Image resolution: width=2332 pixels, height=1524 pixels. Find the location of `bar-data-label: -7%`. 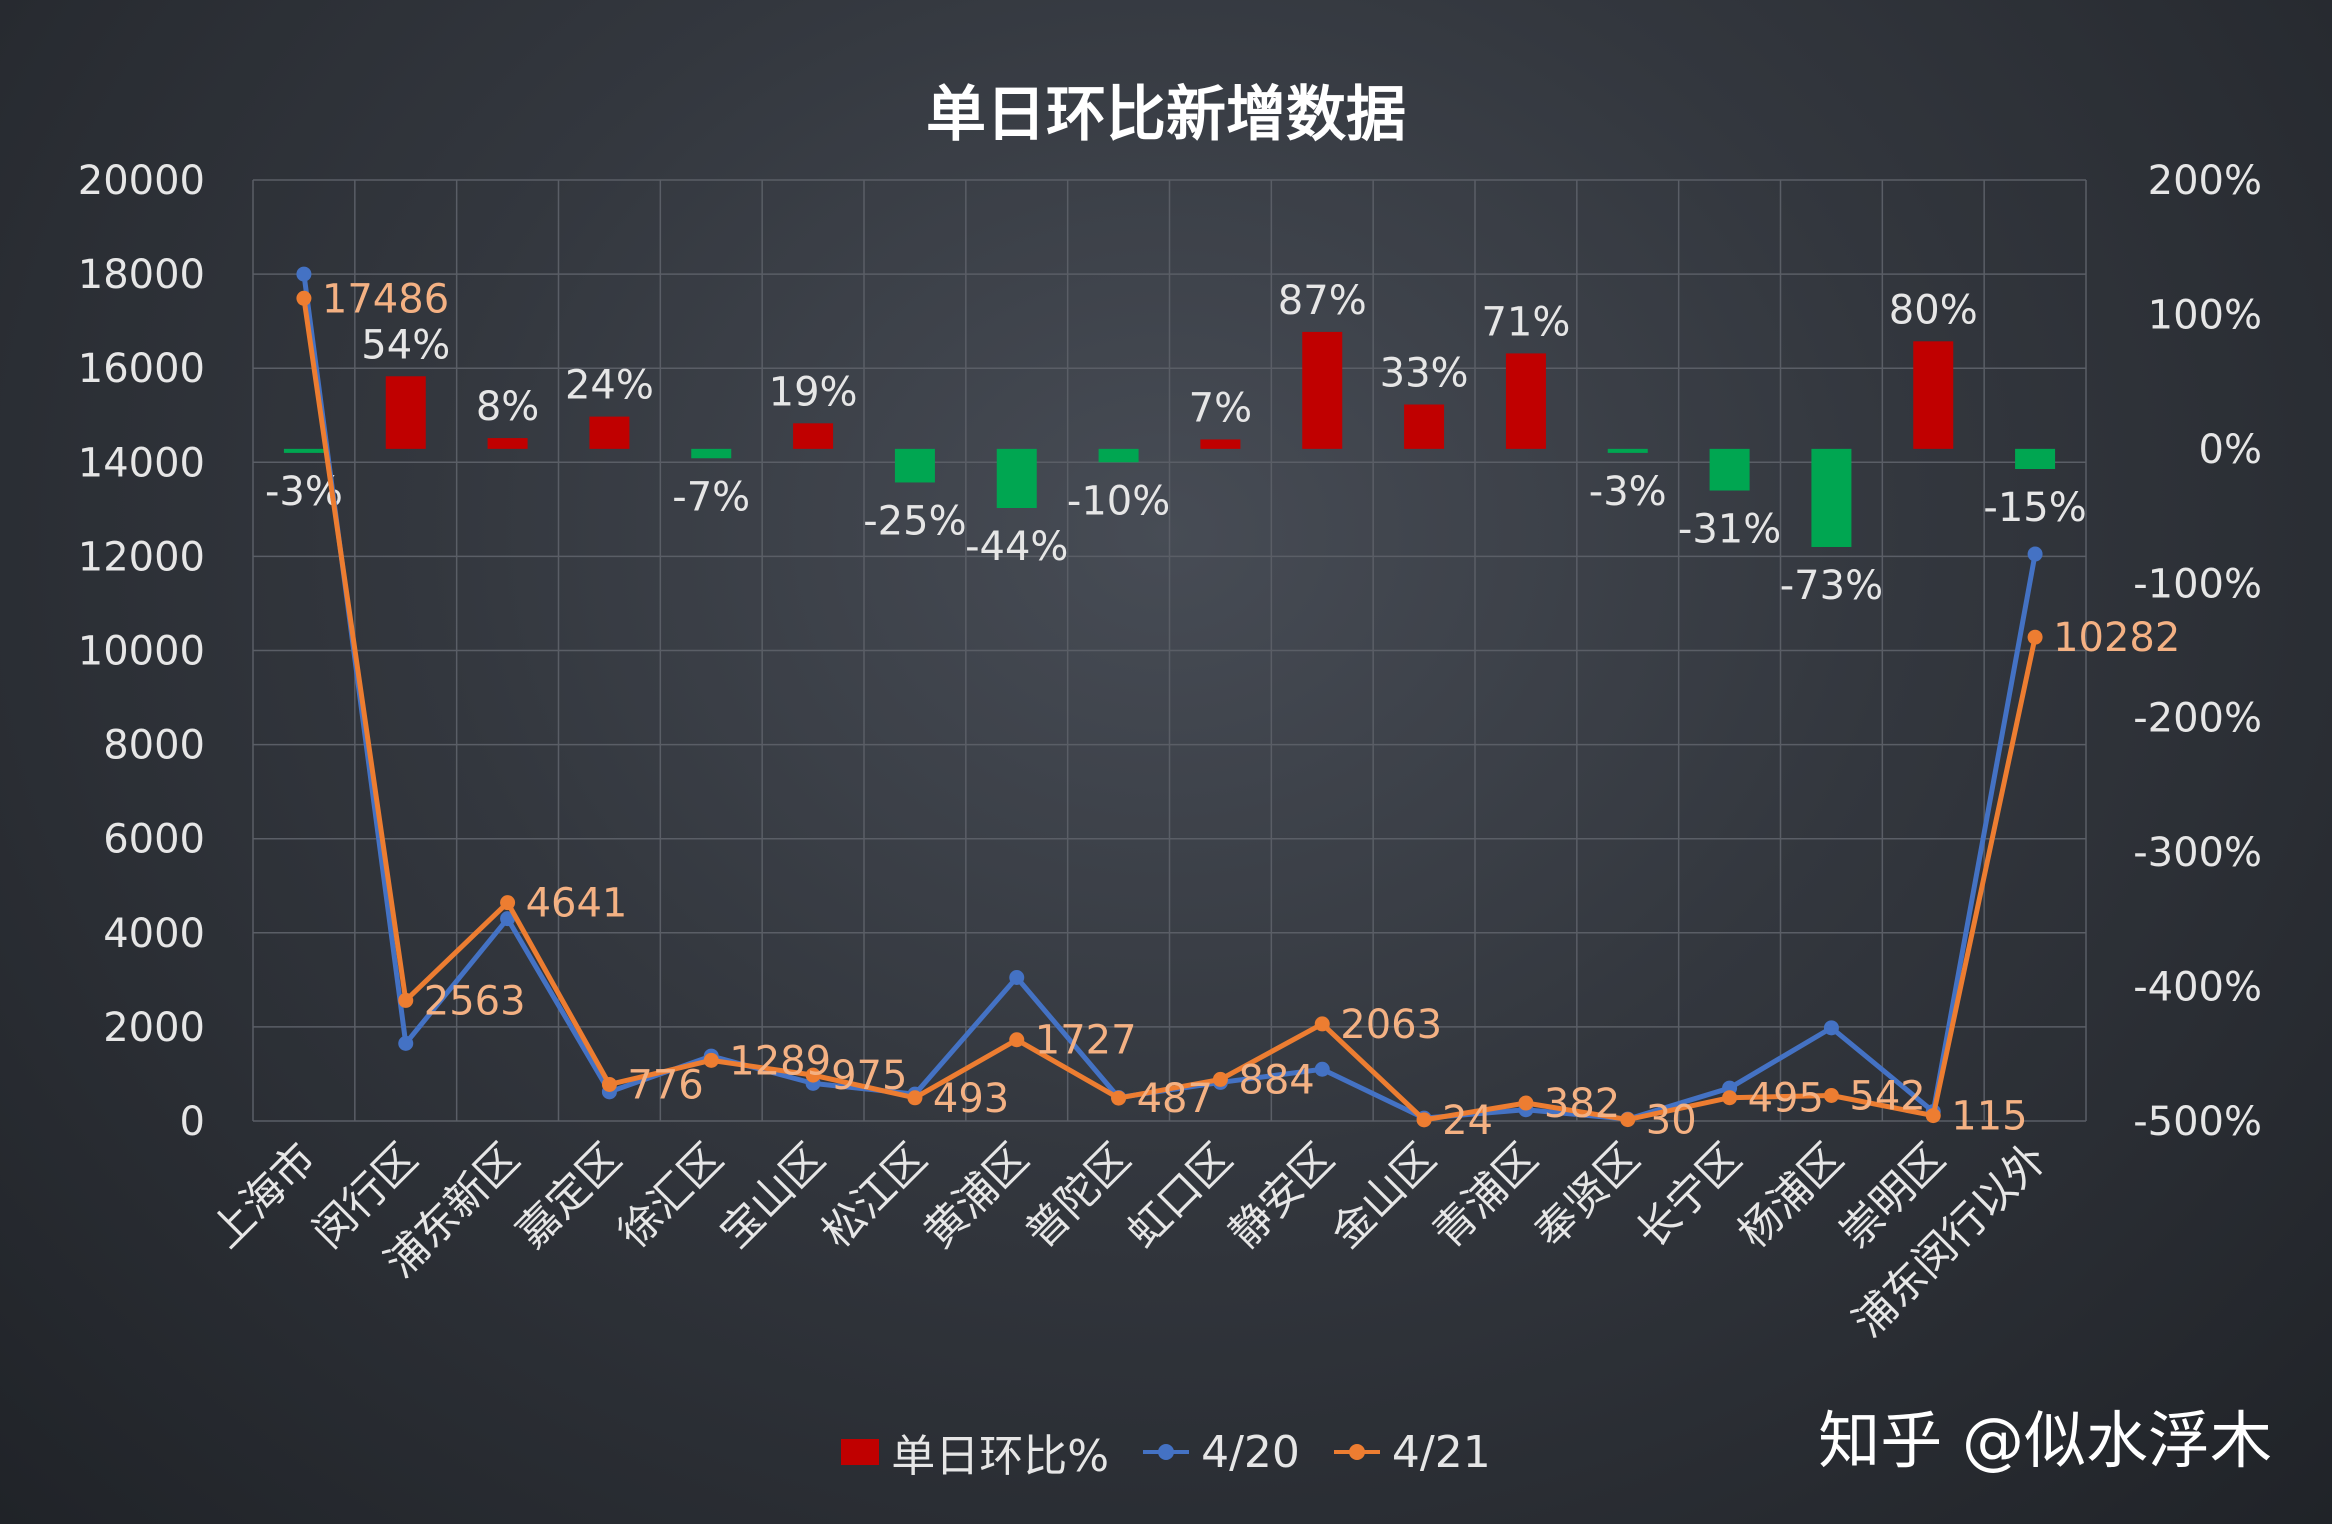

bar-data-label: -7% is located at coordinates (711, 497).